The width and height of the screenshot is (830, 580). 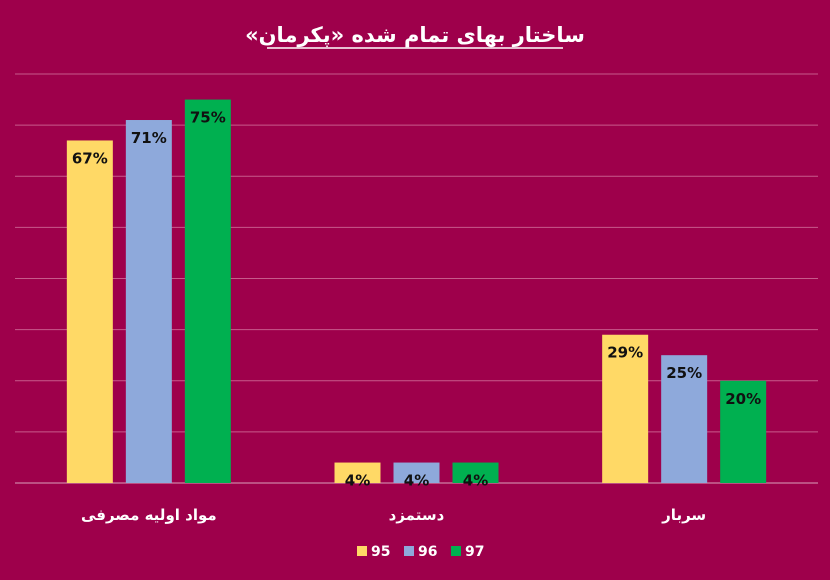 What do you see at coordinates (90, 158) in the screenshot?
I see `data-label: 67%` at bounding box center [90, 158].